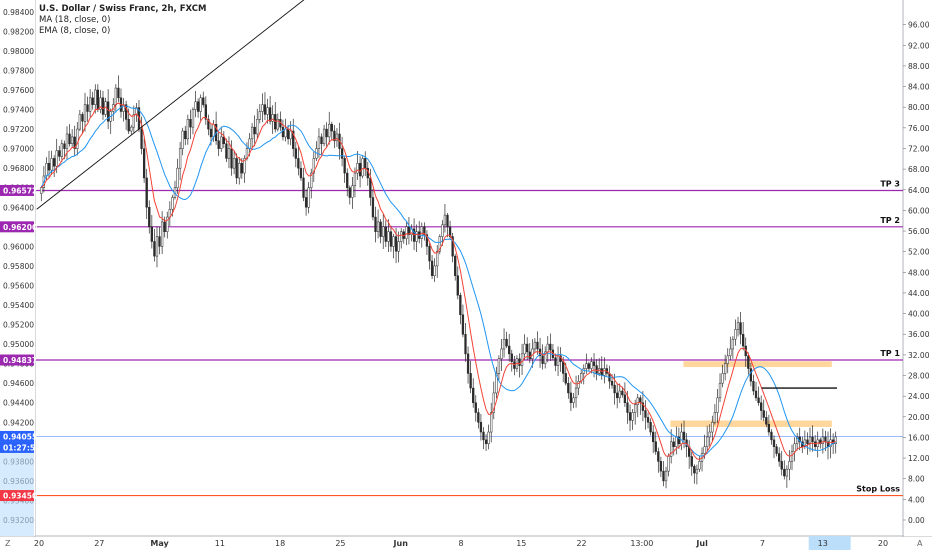 The height and width of the screenshot is (550, 932). I want to click on price-tick-label: 0.98200, so click(18, 31).